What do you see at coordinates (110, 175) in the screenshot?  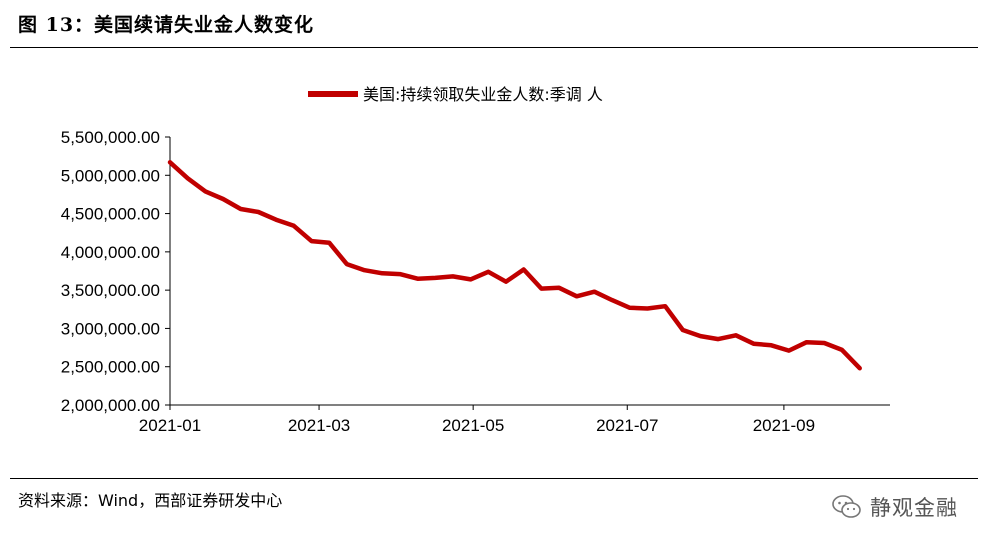 I see `y-tick-label: 5,000,000.00` at bounding box center [110, 175].